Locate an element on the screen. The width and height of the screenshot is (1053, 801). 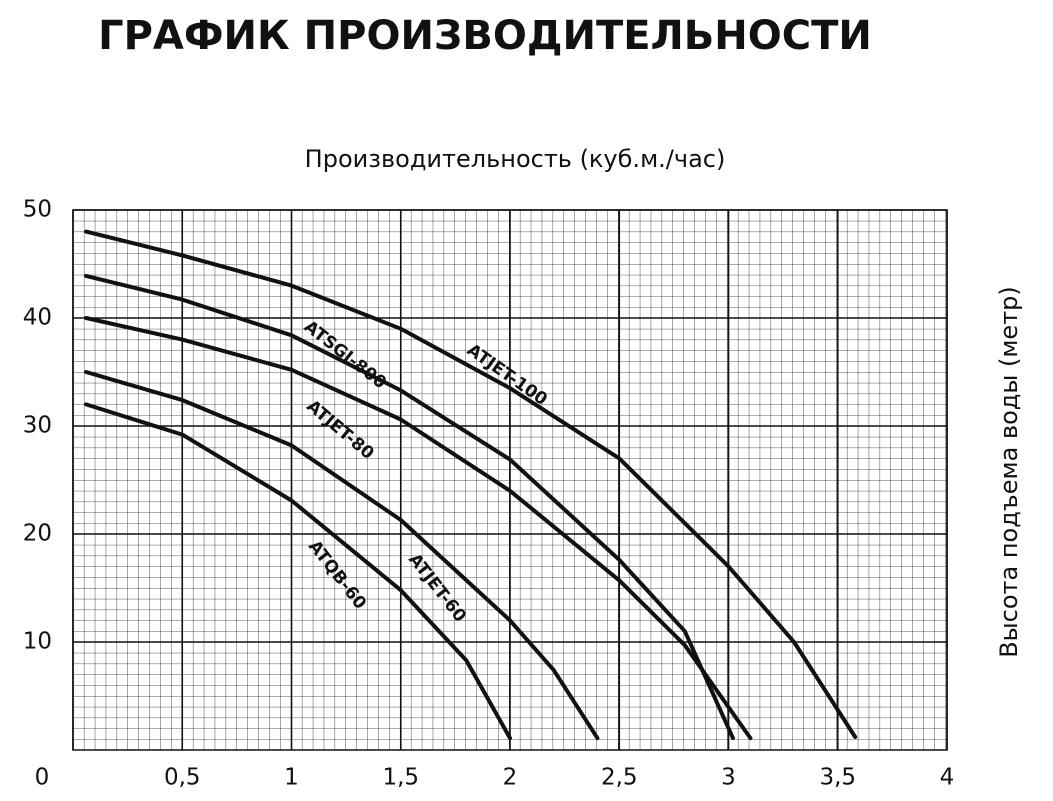
y-tick-label: 30 is located at coordinates (37, 426).